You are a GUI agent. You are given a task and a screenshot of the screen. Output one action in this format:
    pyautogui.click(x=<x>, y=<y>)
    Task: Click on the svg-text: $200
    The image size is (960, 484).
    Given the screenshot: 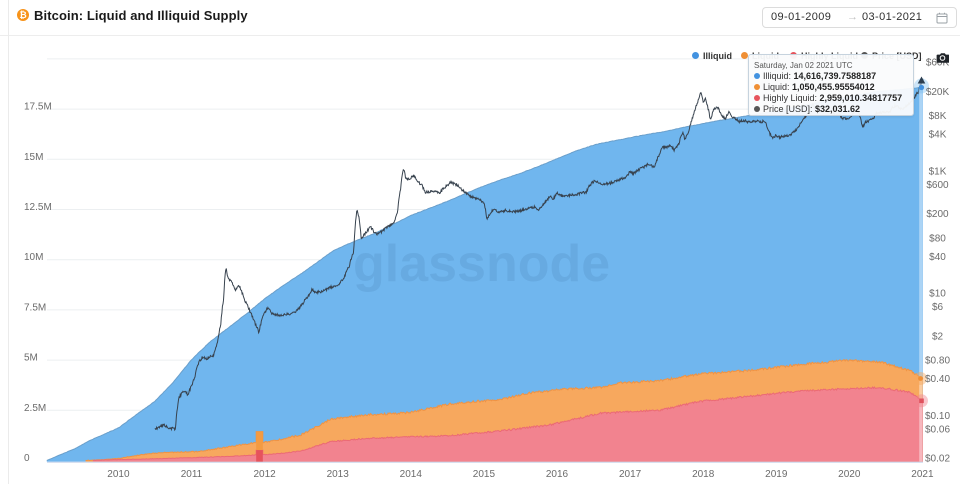 What is the action you would take?
    pyautogui.click(x=937, y=214)
    